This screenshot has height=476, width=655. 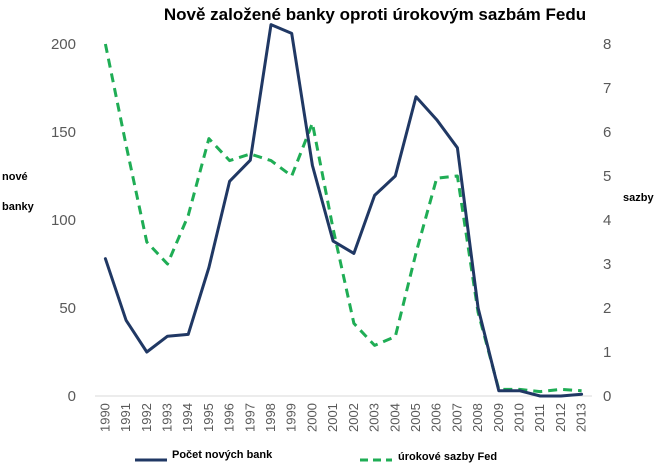 I want to click on y-left-tick-label: 200, so click(x=63, y=44).